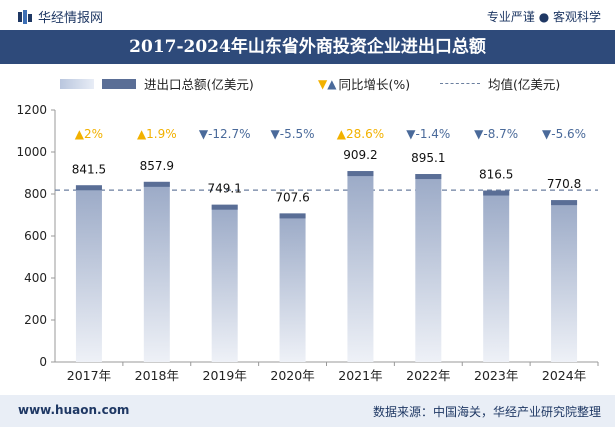 Image resolution: width=615 pixels, height=427 pixels. Describe the element at coordinates (460, 83) in the screenshot. I see `legend-swatch-average` at that location.